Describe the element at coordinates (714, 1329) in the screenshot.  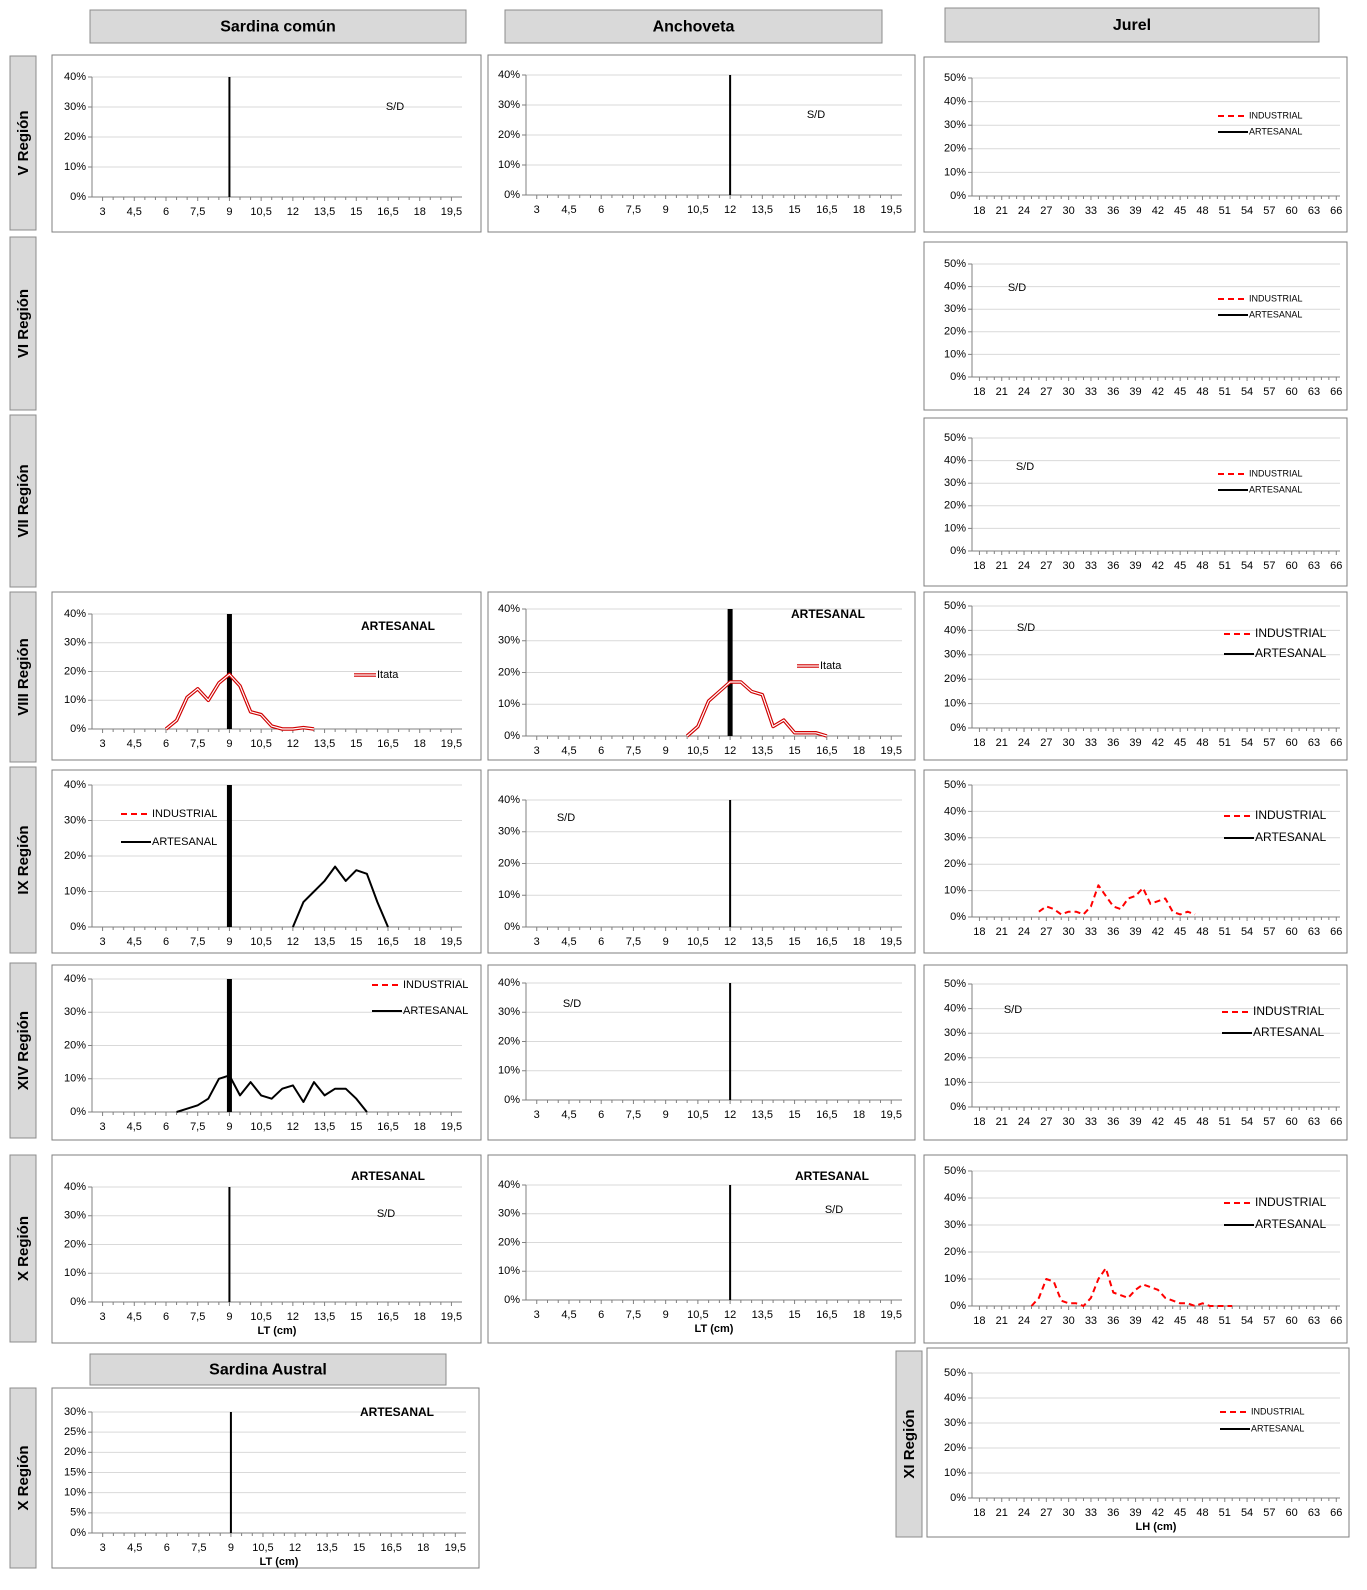
I see `x-axis-label: LT (cm)` at that location.